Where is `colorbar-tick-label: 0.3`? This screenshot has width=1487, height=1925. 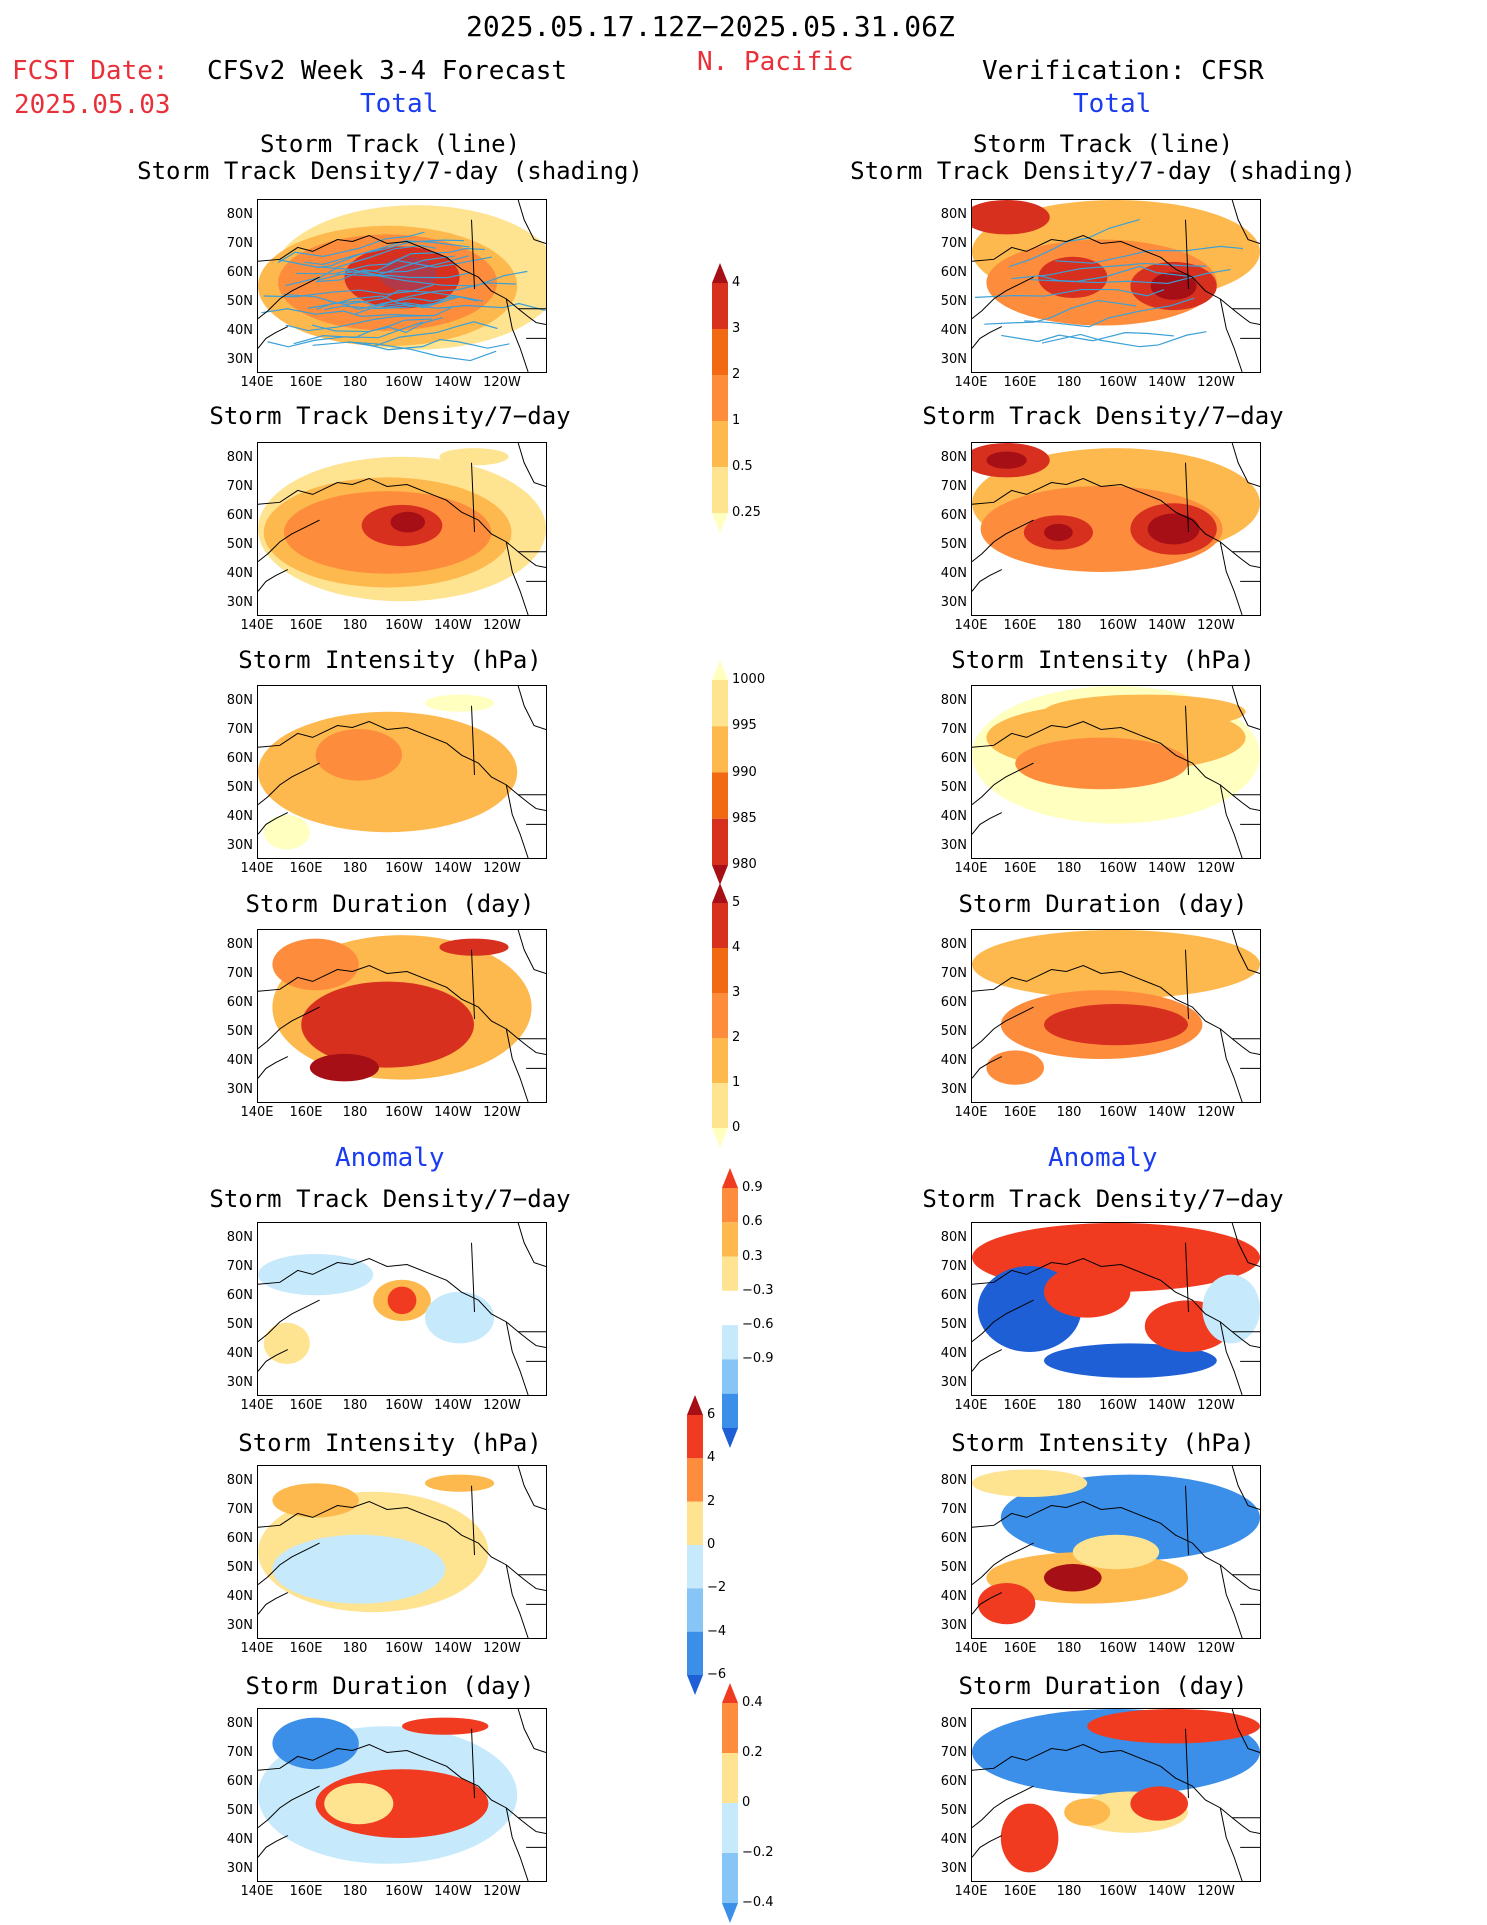 colorbar-tick-label: 0.3 is located at coordinates (752, 1256).